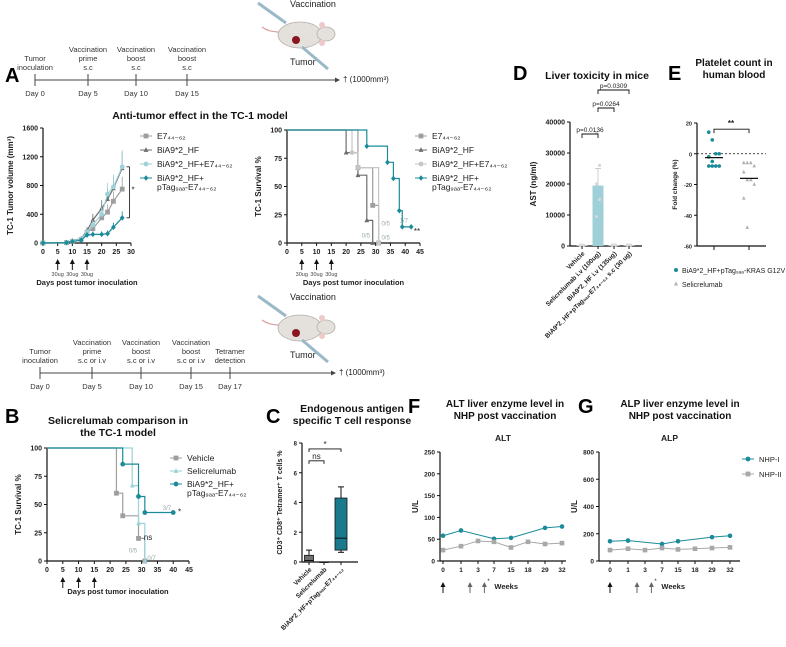 The height and width of the screenshot is (647, 786). I want to click on y-tick-label: 100, so click(36, 449).